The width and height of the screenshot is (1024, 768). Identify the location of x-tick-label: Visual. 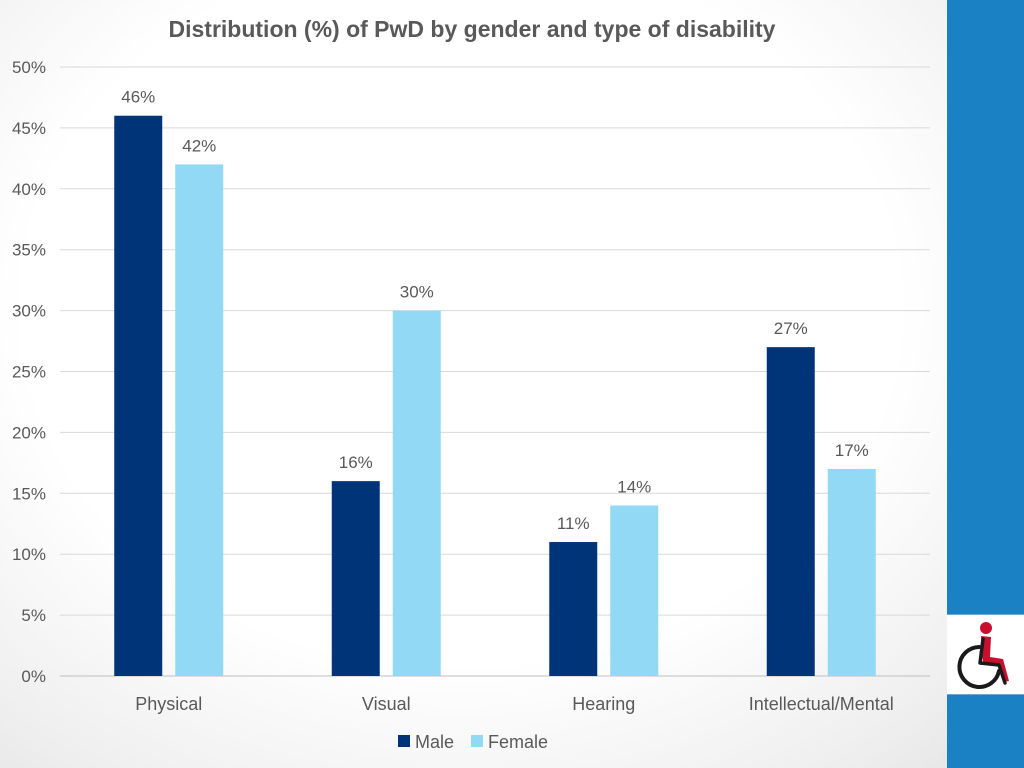
(386, 704).